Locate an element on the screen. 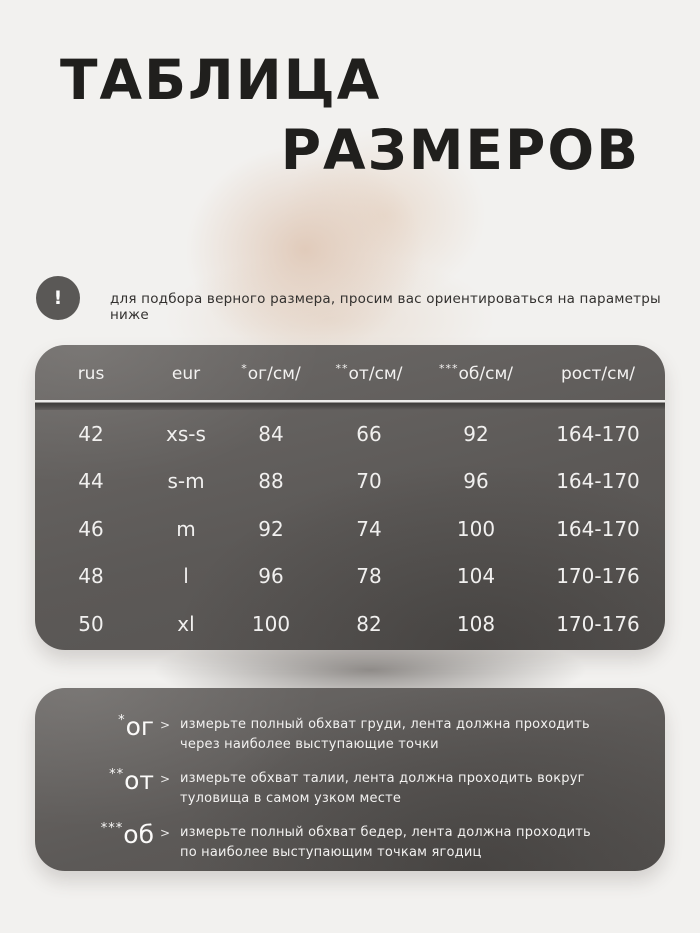  table-cell: s-m is located at coordinates (186, 481).